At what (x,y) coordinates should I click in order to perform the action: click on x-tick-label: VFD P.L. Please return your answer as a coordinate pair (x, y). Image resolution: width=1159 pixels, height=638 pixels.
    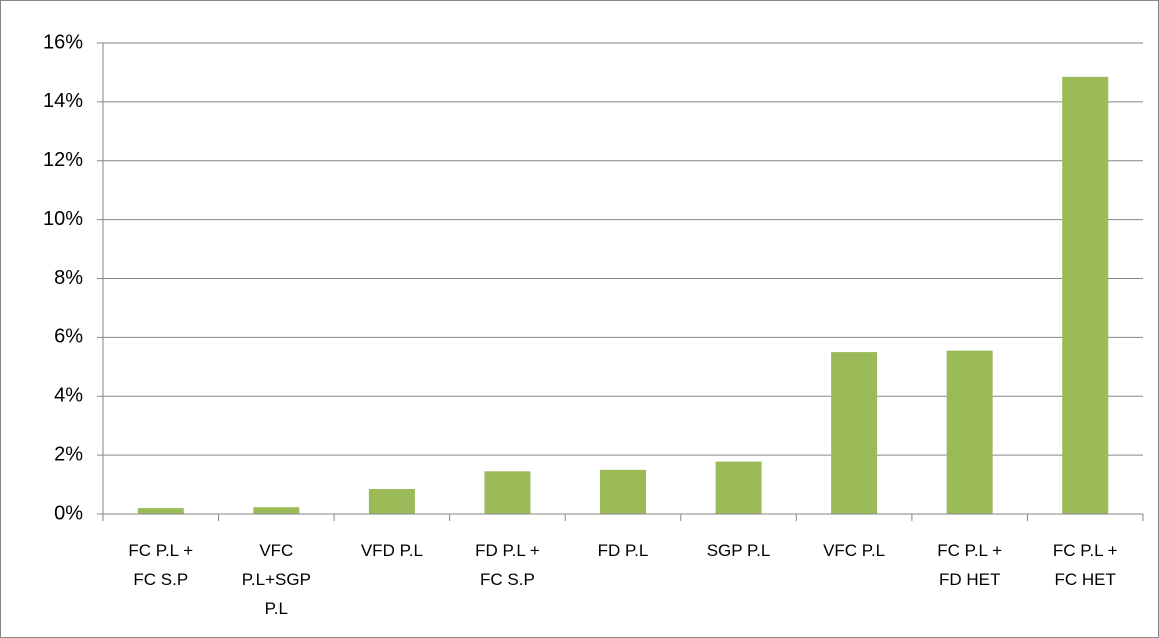
    Looking at the image, I should click on (392, 550).